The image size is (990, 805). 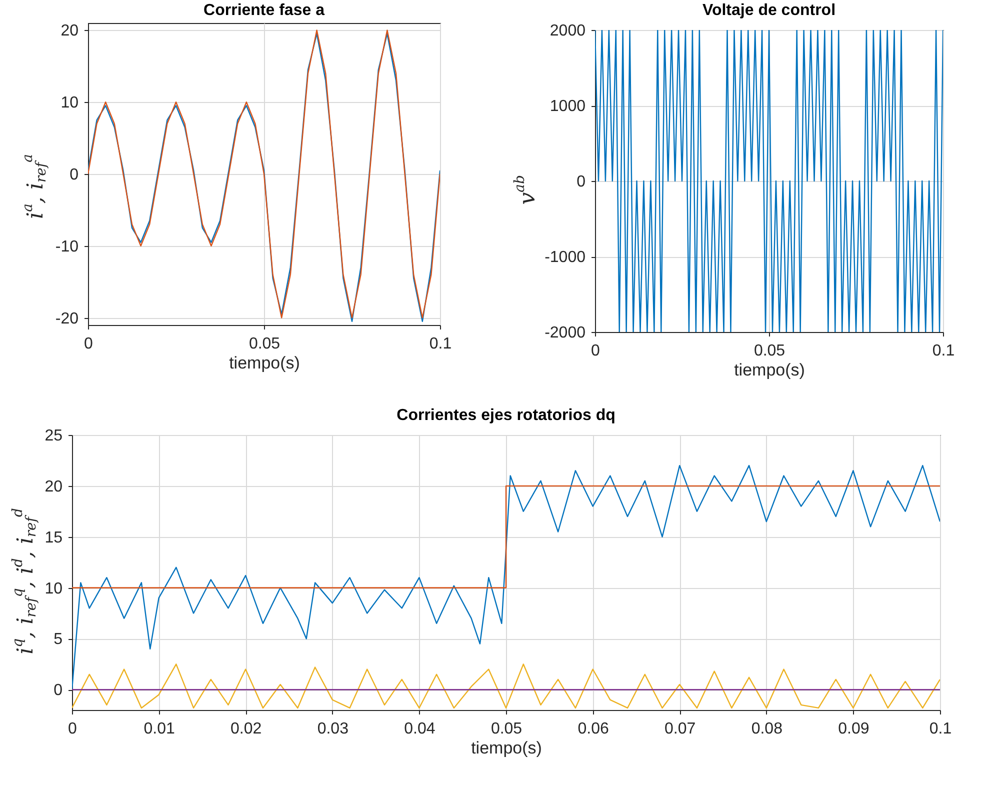 What do you see at coordinates (593, 729) in the screenshot?
I see `x-tick-label: 0.06` at bounding box center [593, 729].